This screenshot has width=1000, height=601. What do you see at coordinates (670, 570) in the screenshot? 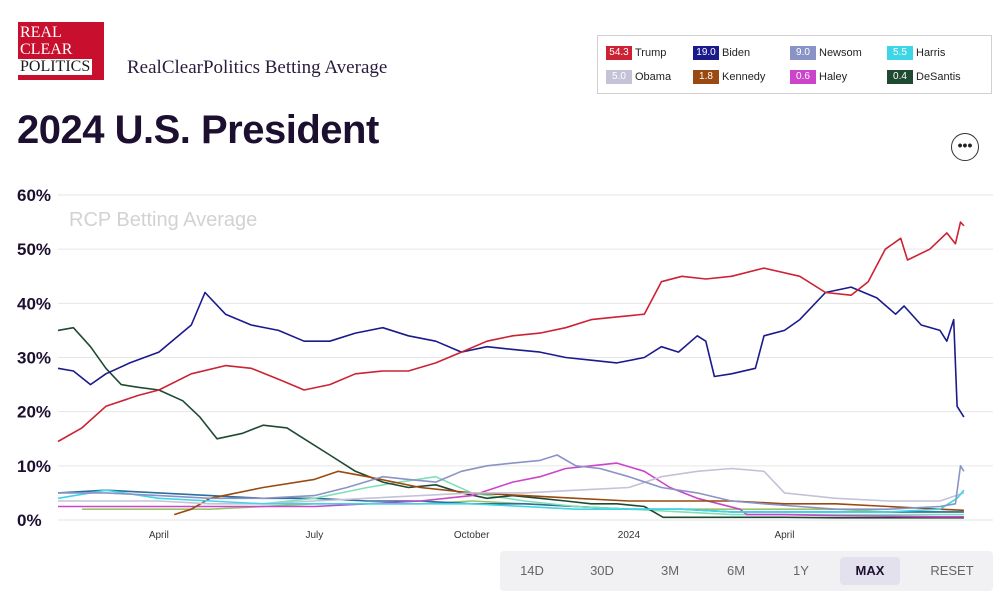
I see `range-button-3m: 3M` at bounding box center [670, 570].